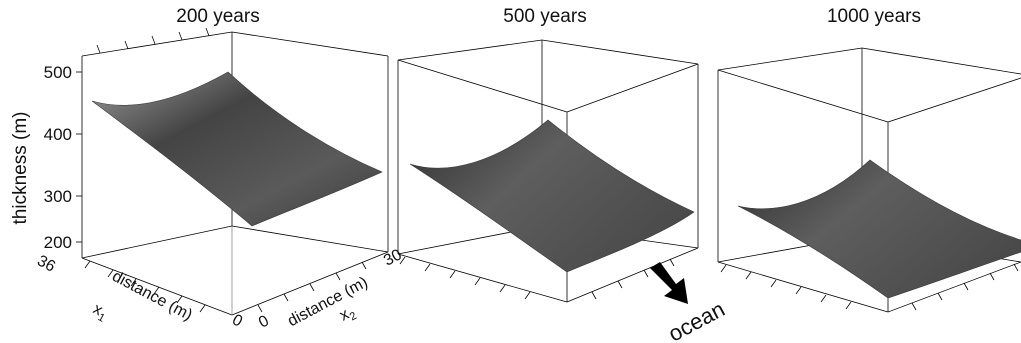 The width and height of the screenshot is (1021, 343). I want to click on panel-title: 1000 years, so click(874, 16).